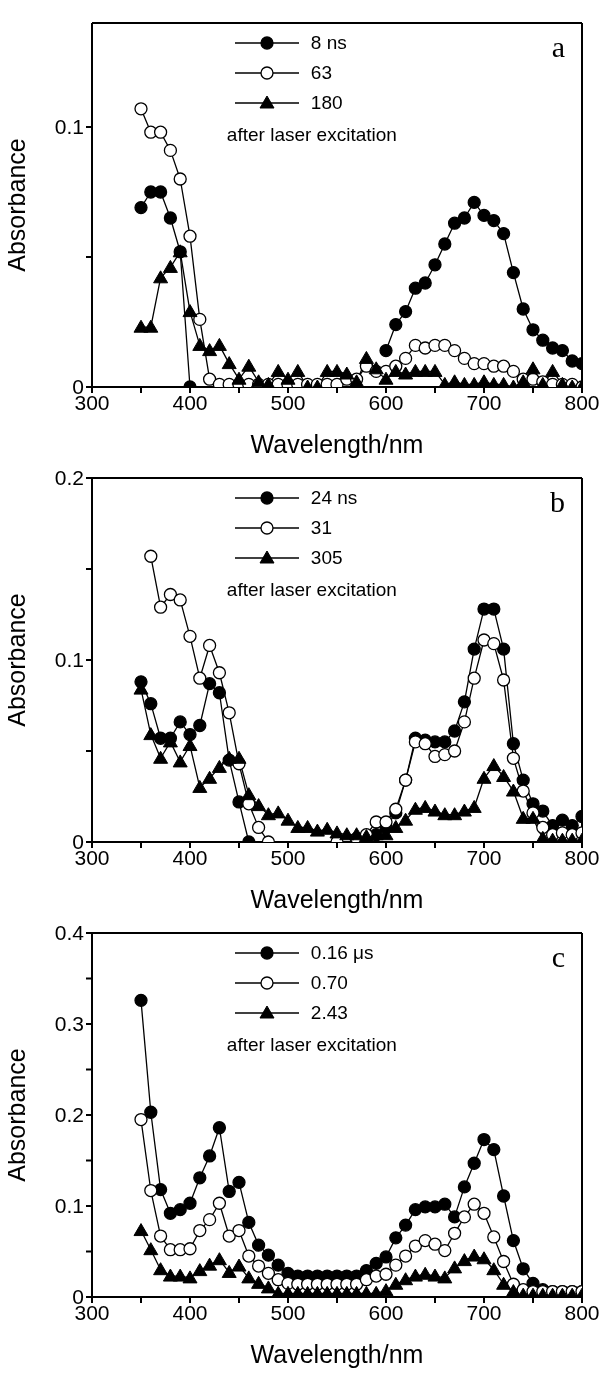 The image size is (613, 1397). Describe the element at coordinates (321, 528) in the screenshot. I see `legend-label: 31` at that location.